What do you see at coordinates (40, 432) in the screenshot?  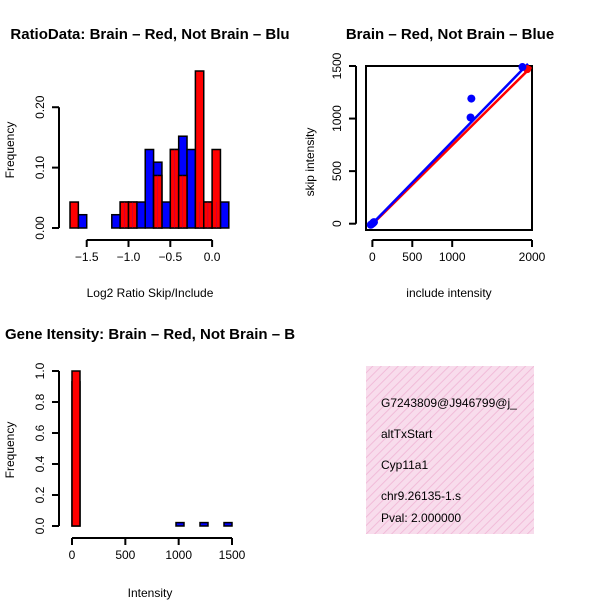 I see `intensity-y-tick-label: 0.6` at bounding box center [40, 432].